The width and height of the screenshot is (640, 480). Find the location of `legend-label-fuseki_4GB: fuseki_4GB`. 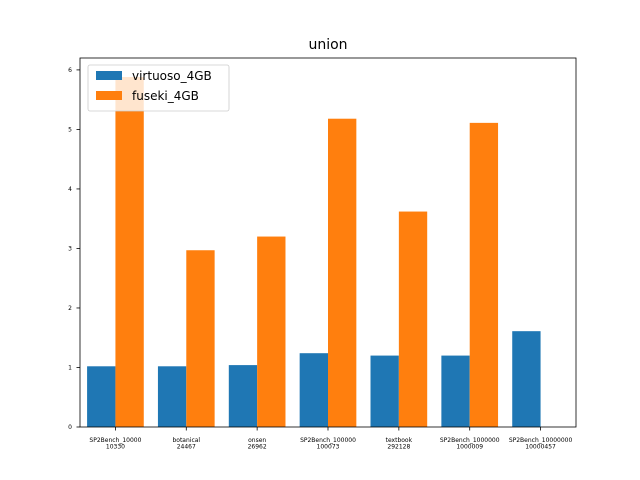

legend-label-fuseki_4GB: fuseki_4GB is located at coordinates (165, 96).